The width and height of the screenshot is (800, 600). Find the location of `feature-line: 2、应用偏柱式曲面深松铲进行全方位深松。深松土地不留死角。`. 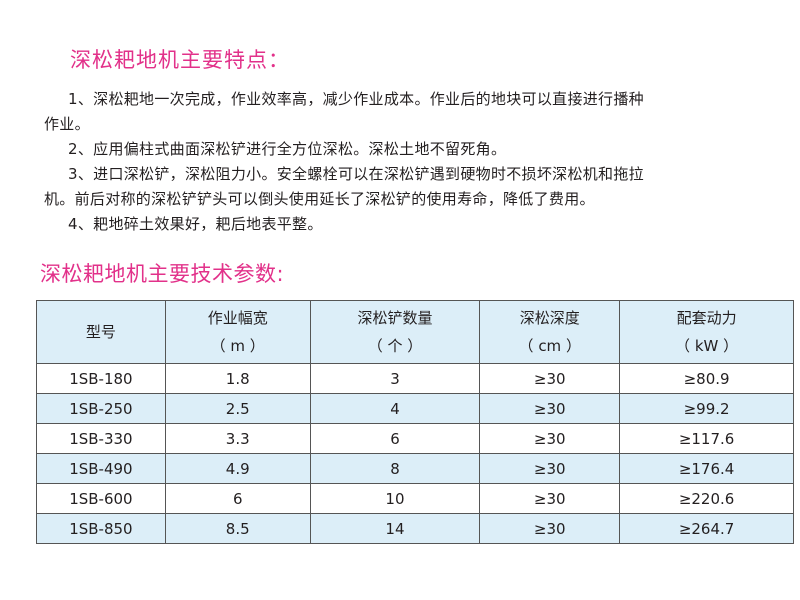

feature-line: 2、应用偏柱式曲面深松铲进行全方位深松。深松土地不留死角。 is located at coordinates (287, 149).